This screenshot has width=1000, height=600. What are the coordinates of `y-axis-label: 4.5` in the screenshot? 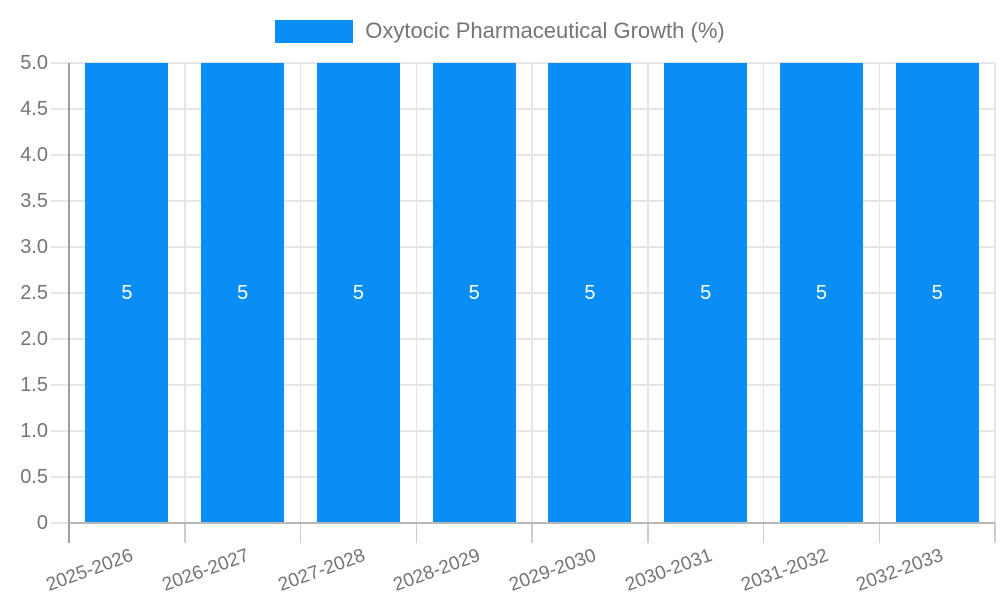 It's located at (34, 109).